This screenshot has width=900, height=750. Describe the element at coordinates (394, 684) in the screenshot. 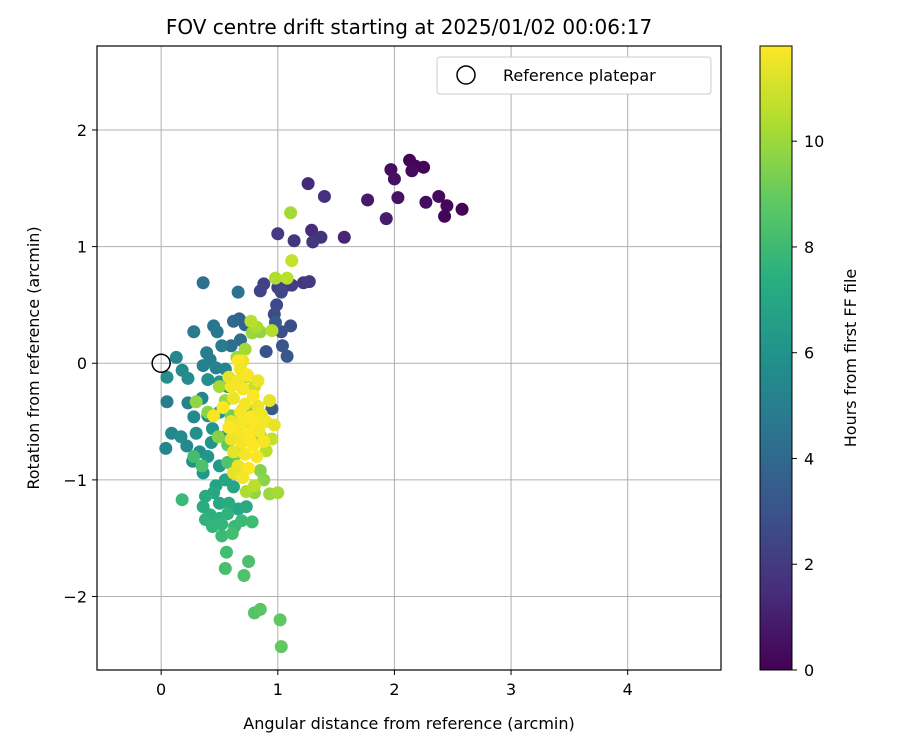

I see `x-axis-ticks: 0 1 2 3 4` at that location.